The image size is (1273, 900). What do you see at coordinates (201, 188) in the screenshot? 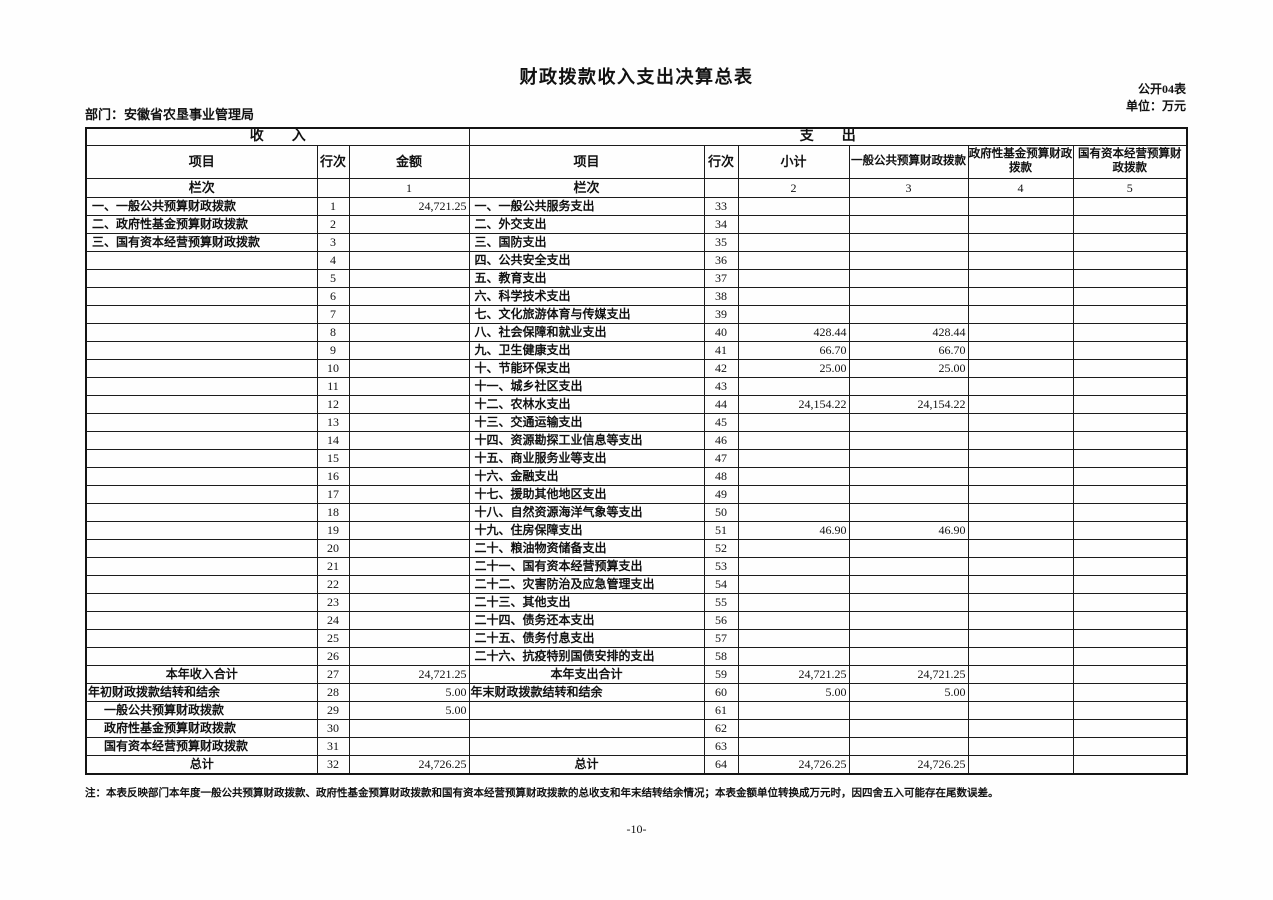
I see `income-lanci-label: 栏次` at bounding box center [201, 188].